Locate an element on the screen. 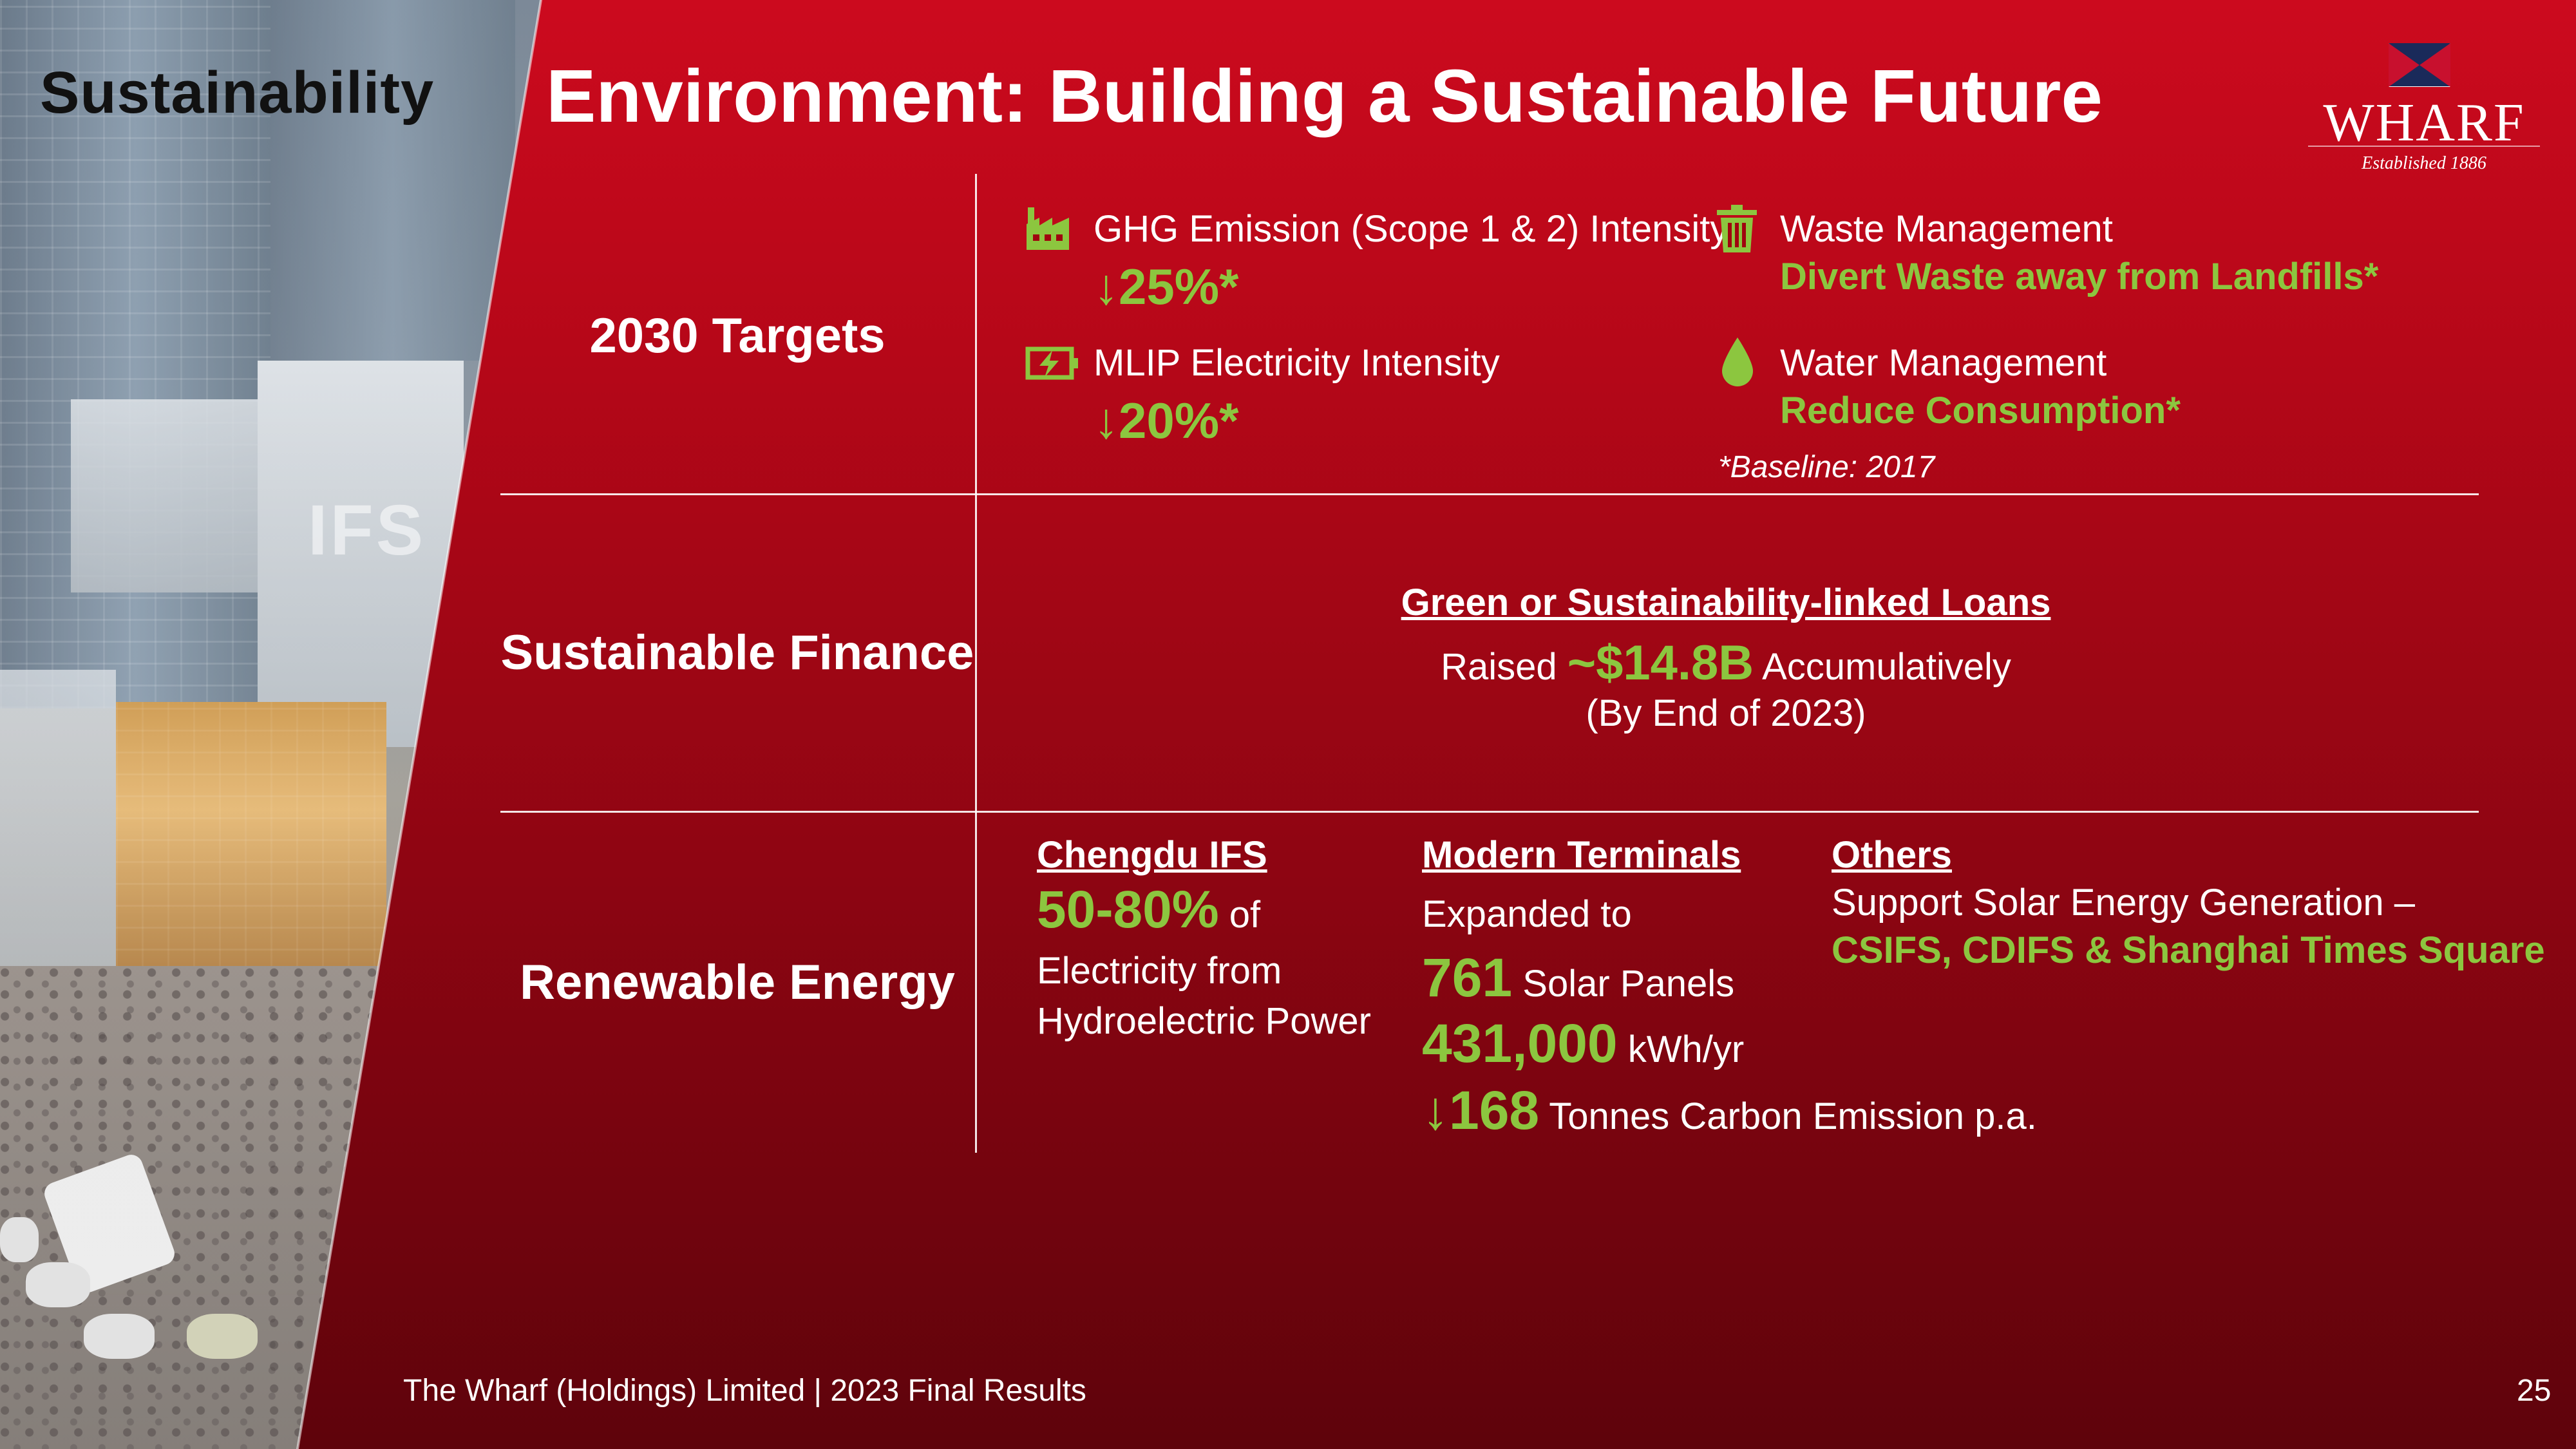  glass-tower-right is located at coordinates (393, 181).